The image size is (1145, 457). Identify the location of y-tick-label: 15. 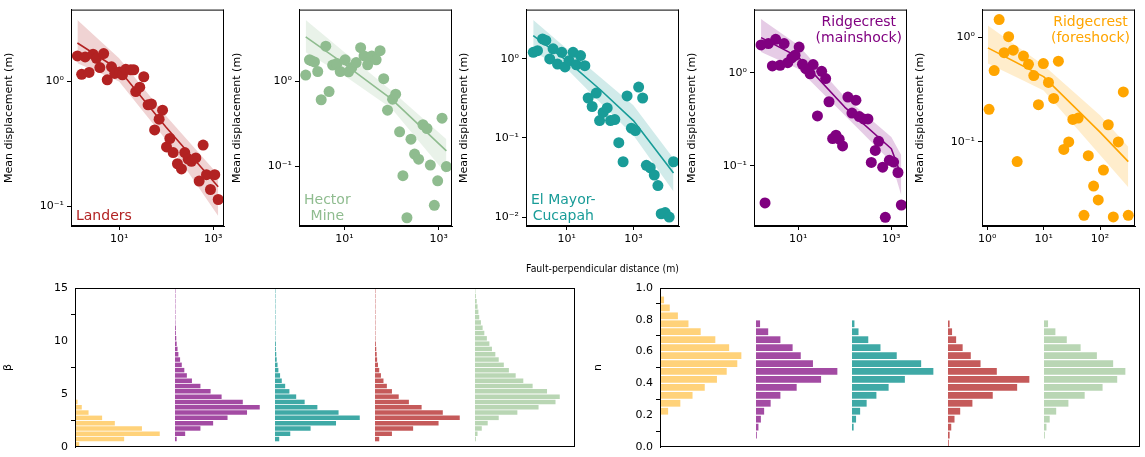
(61, 287).